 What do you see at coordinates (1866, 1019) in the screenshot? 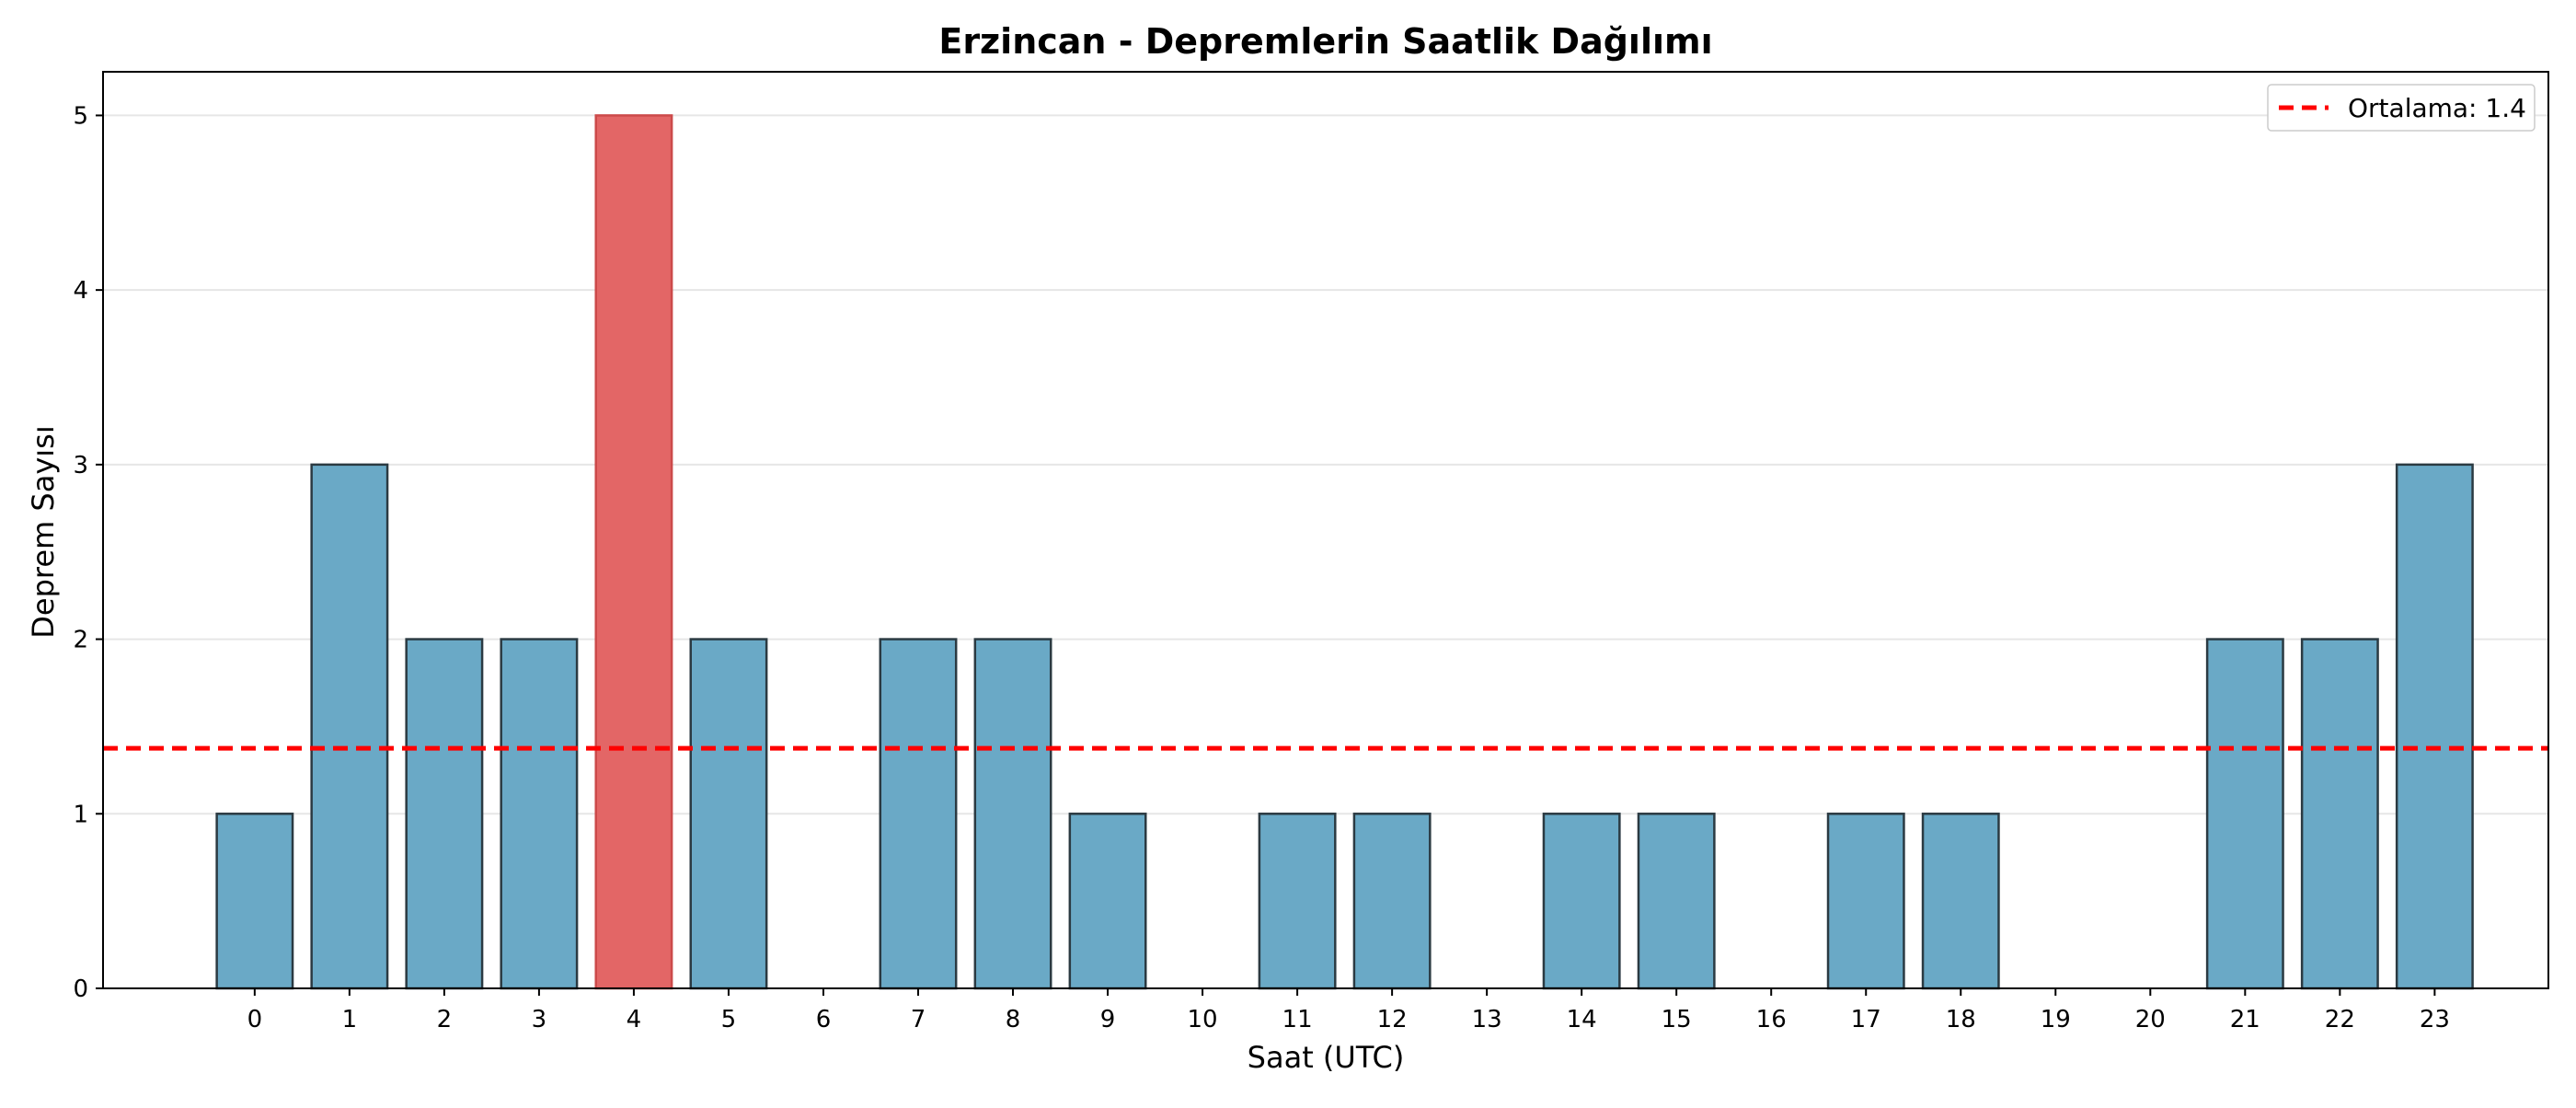
I see `x-tick-label: 17` at bounding box center [1866, 1019].